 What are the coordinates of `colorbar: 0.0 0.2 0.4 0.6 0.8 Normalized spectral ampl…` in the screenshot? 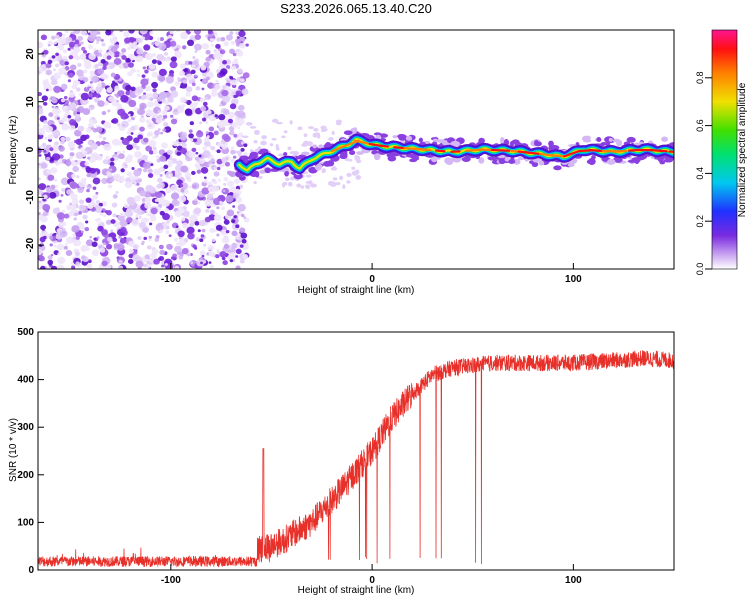 It's located at (721, 152).